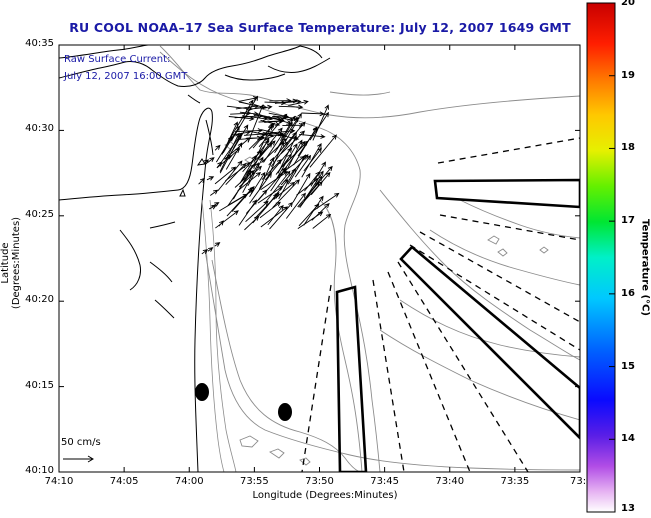  What do you see at coordinates (628, 439) in the screenshot?
I see `colorbar-tick-label: 14` at bounding box center [628, 439].